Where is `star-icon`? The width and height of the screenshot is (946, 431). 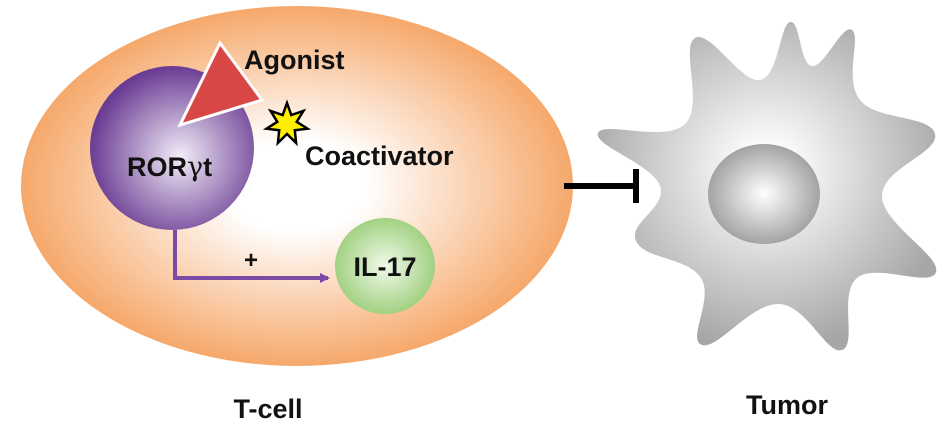
star-icon is located at coordinates (287, 123).